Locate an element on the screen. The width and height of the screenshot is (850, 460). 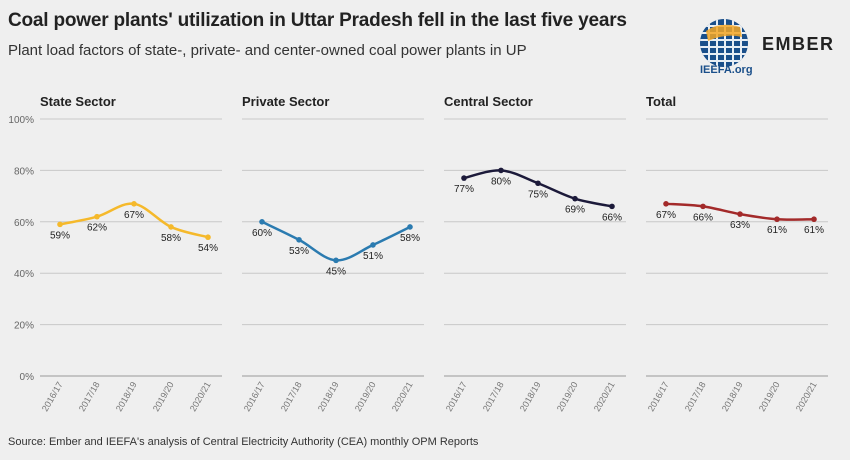
data-label: 60% is located at coordinates (262, 233).